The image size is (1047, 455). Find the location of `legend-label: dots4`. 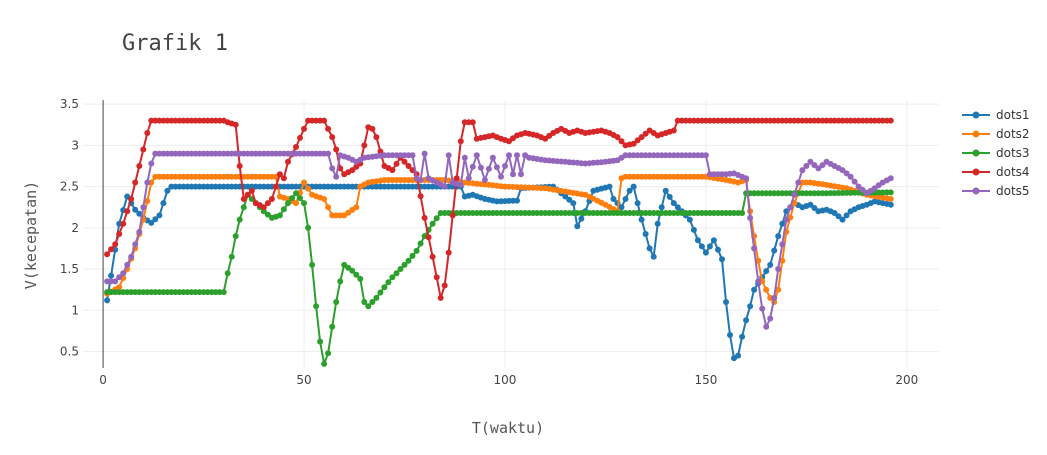

legend-label: dots4 is located at coordinates (1013, 172).